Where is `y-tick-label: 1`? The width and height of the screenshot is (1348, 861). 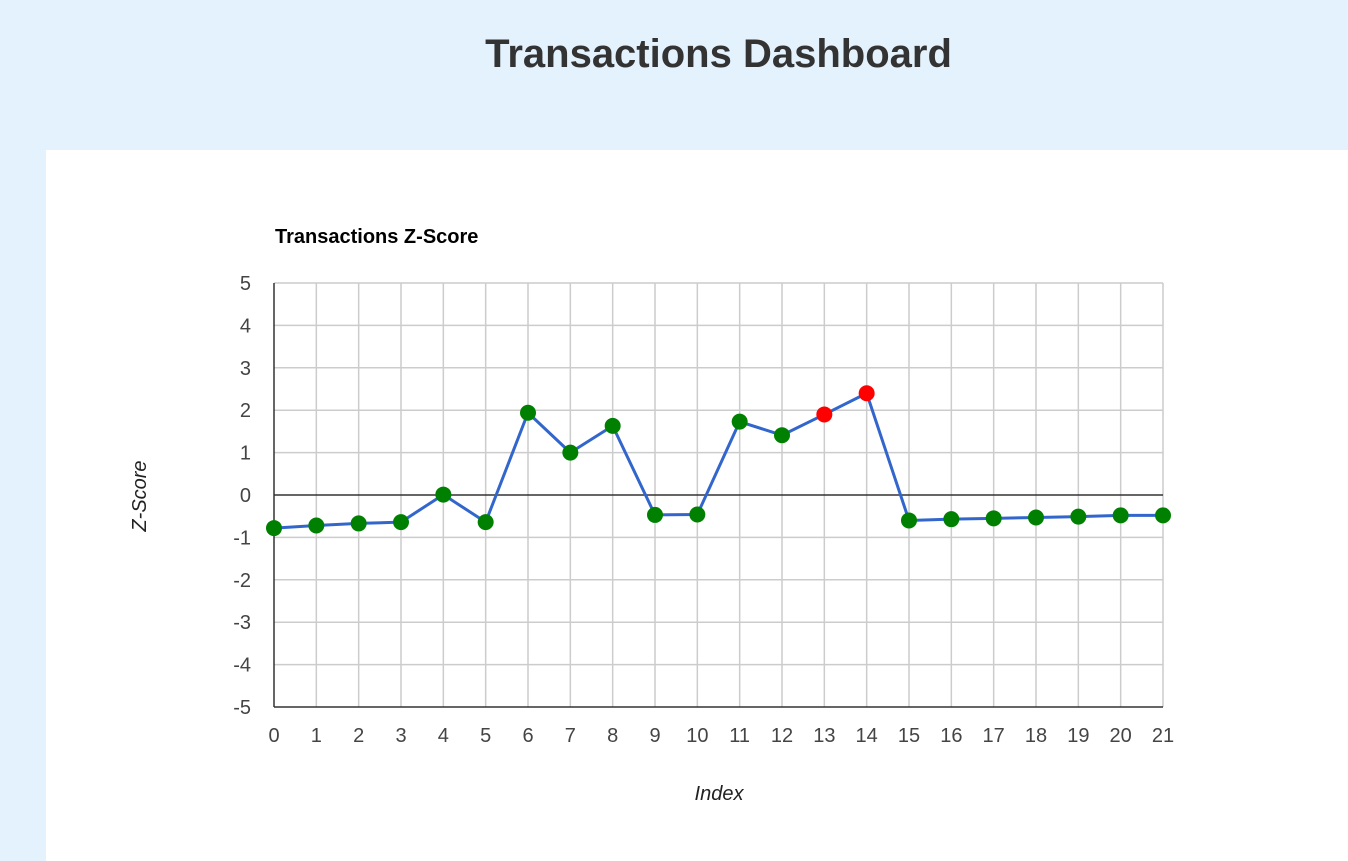
y-tick-label: 1 is located at coordinates (245, 454).